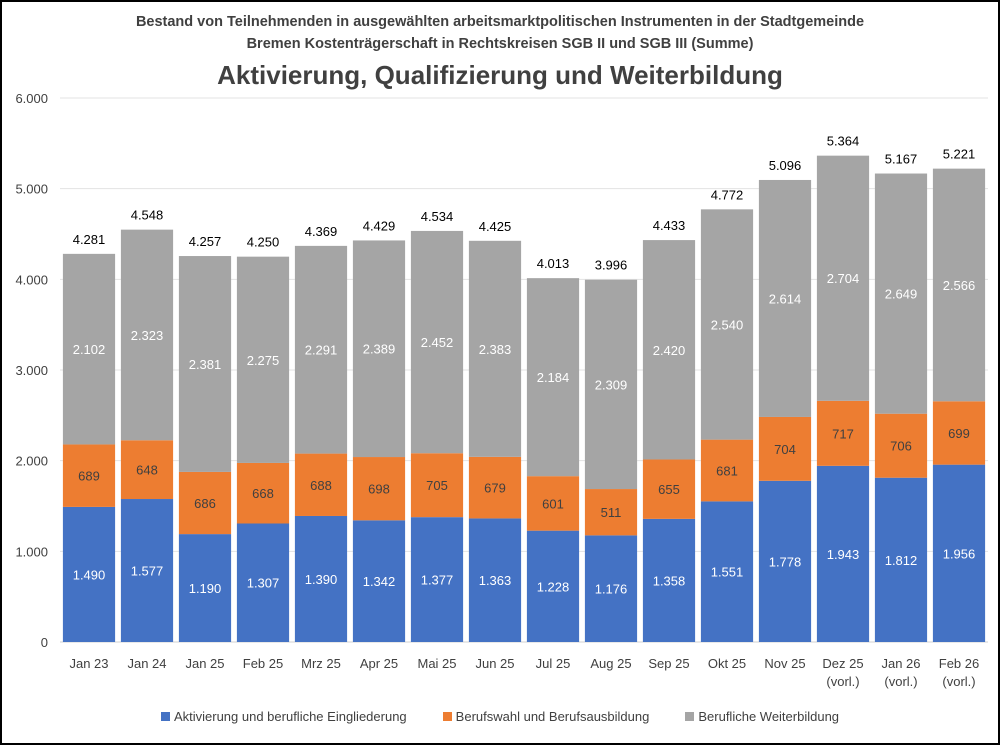 The width and height of the screenshot is (1000, 745). I want to click on data-label: 2.649, so click(901, 294).